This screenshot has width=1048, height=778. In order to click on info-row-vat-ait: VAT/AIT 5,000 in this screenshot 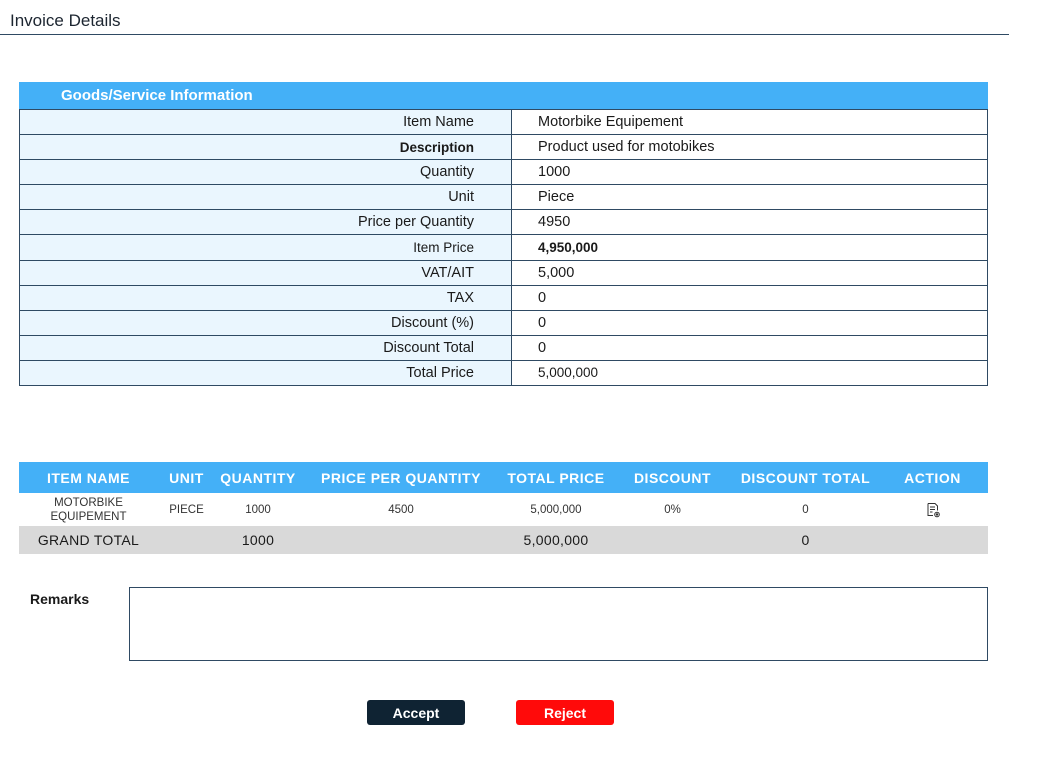, I will do `click(503, 272)`.